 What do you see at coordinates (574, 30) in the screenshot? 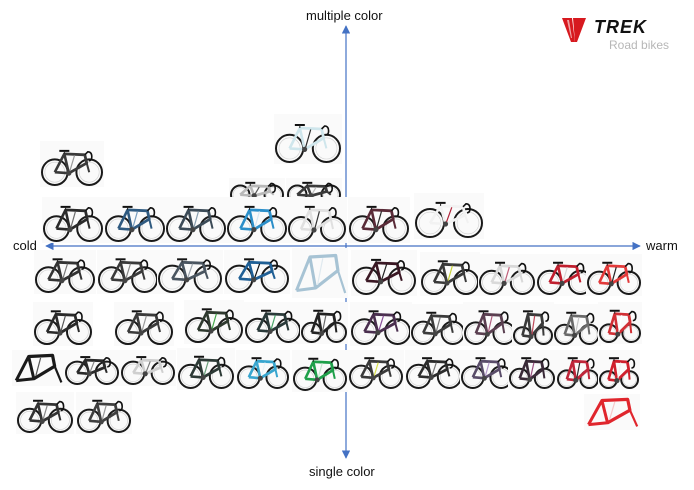
I see `trek-emblem-icon` at bounding box center [574, 30].